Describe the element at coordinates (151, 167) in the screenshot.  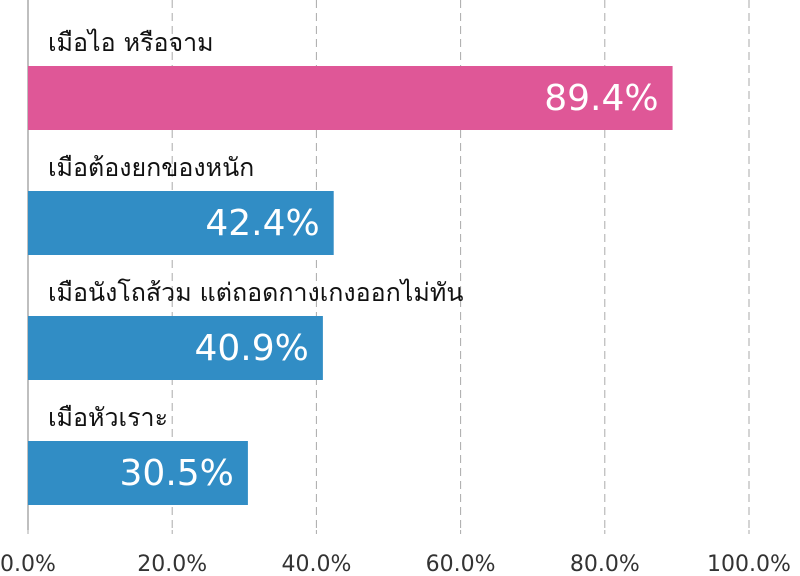
I see `category-label: เมือต้องยกของหนัก` at that location.